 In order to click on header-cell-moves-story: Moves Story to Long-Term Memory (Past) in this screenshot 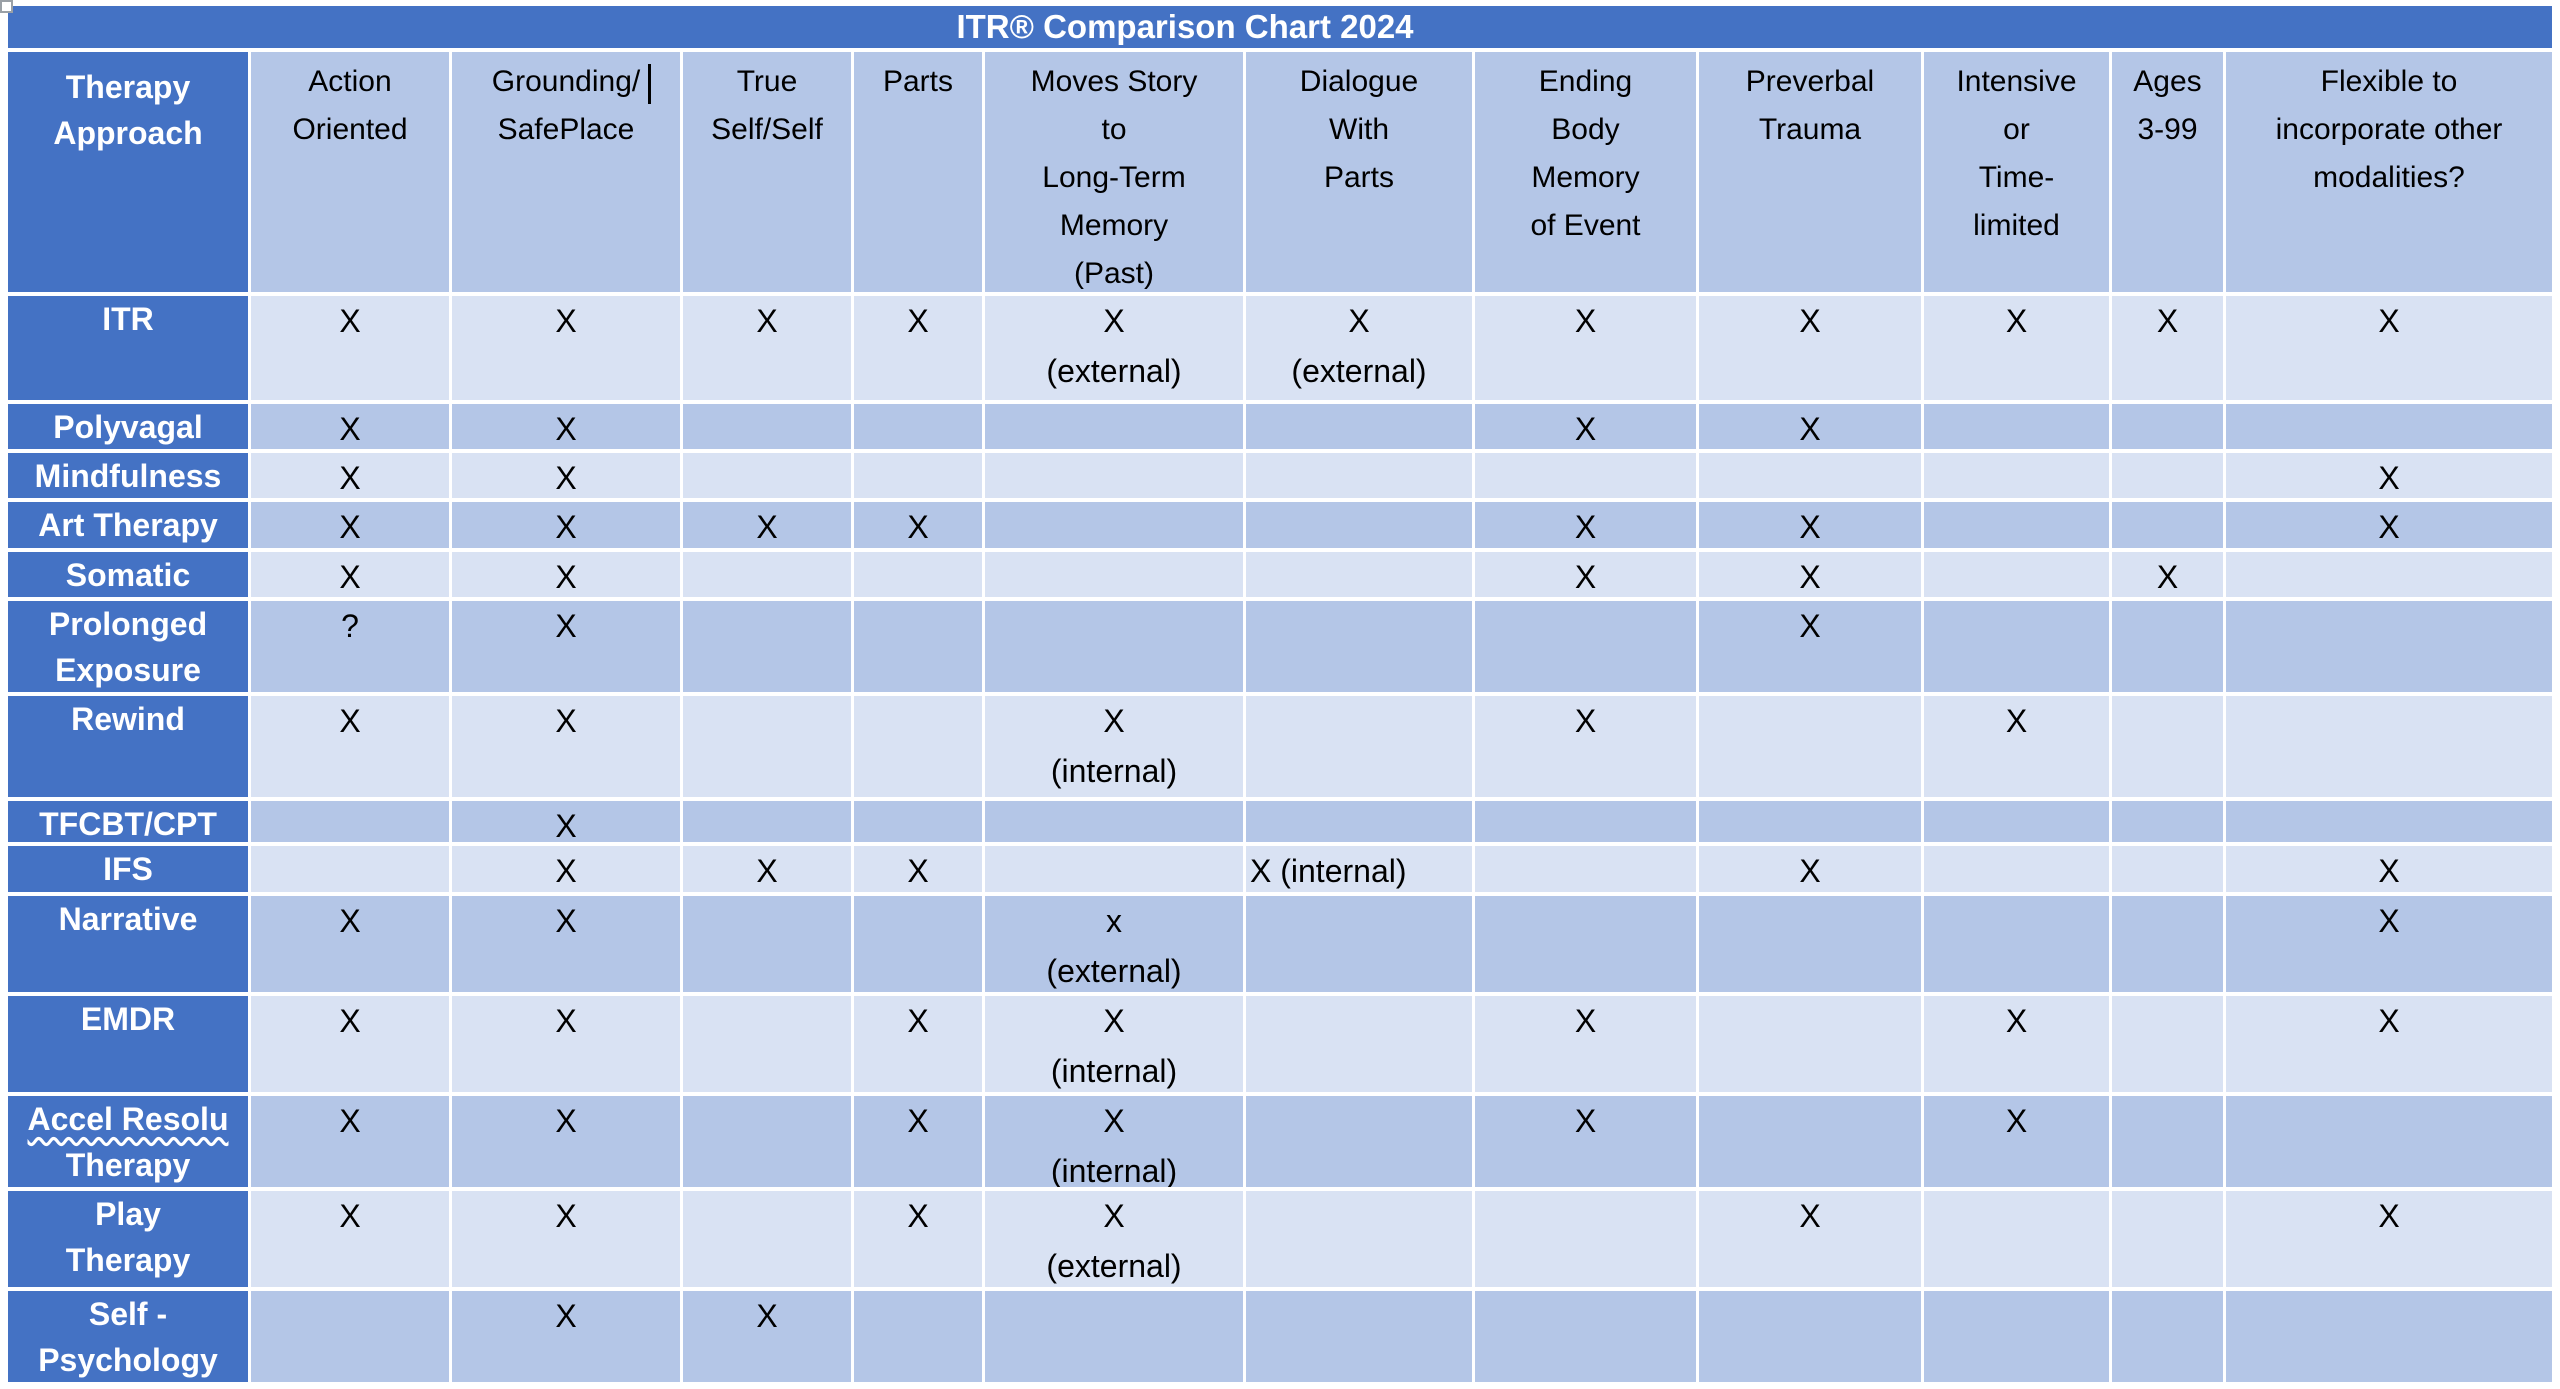, I will do `click(1114, 172)`.